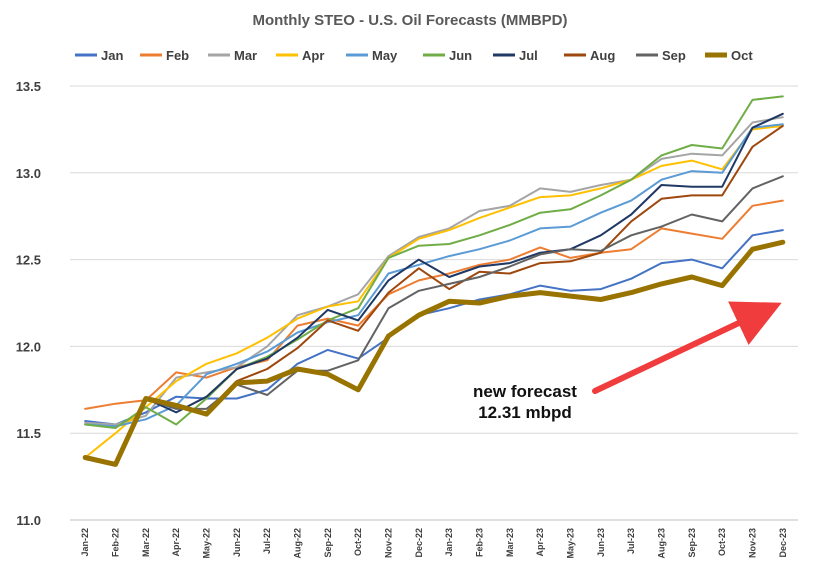  I want to click on x-tick-label: Aug-22, so click(298, 543).